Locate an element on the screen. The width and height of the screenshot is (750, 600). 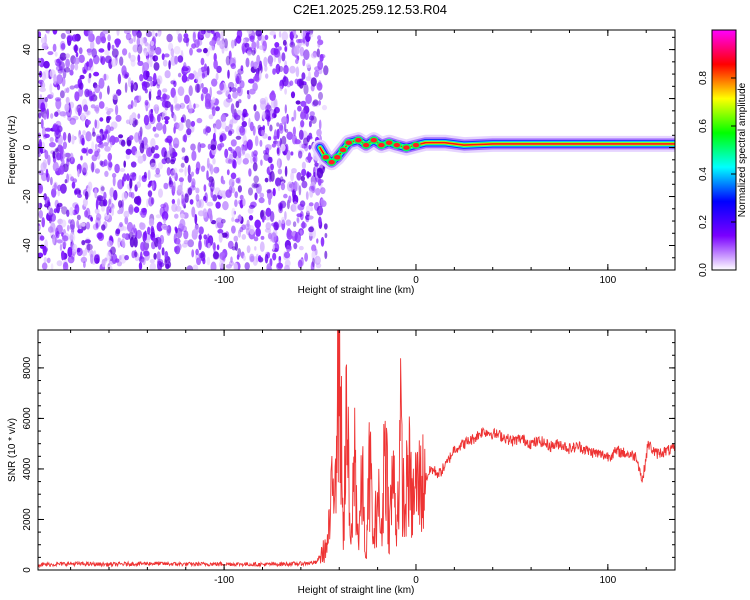
colorbar-tick-label: 0.2 is located at coordinates (703, 222).